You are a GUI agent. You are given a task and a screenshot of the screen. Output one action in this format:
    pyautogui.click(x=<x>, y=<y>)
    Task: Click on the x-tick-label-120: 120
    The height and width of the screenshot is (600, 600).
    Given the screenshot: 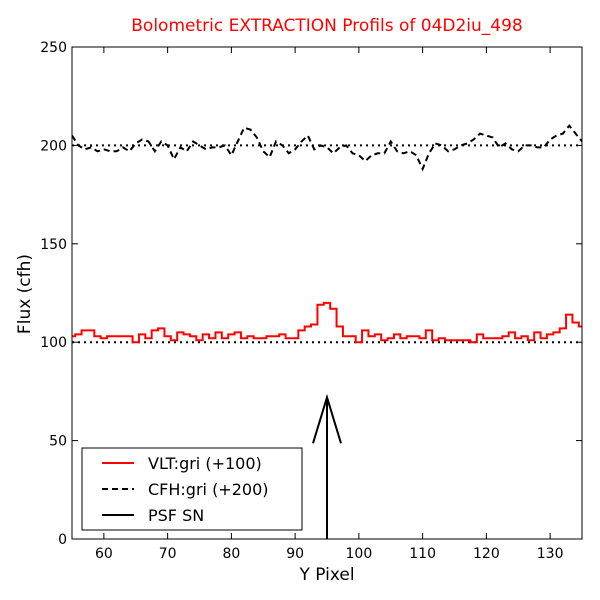 What is the action you would take?
    pyautogui.click(x=486, y=554)
    